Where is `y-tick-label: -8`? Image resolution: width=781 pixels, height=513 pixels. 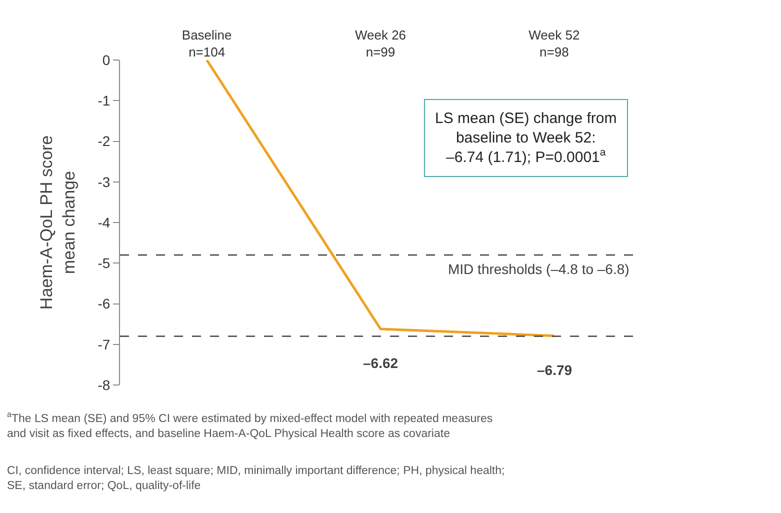 y-tick-label: -8 is located at coordinates (104, 384).